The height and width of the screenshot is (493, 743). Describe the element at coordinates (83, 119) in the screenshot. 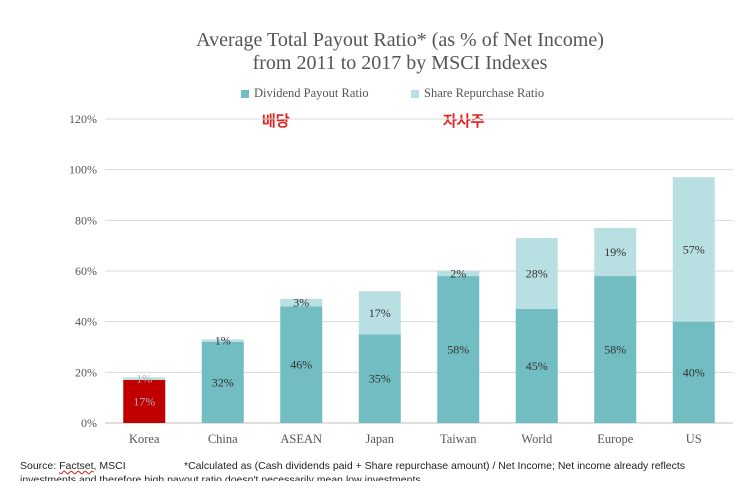

I see `y-tick-label: 120%` at that location.